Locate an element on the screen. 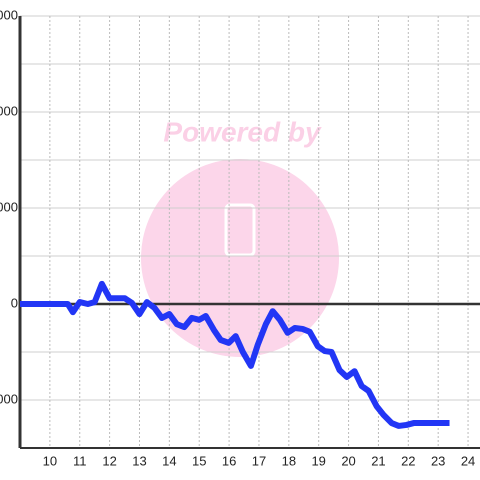 Image resolution: width=480 pixels, height=480 pixels. y-tick-label: 0 is located at coordinates (14, 302).